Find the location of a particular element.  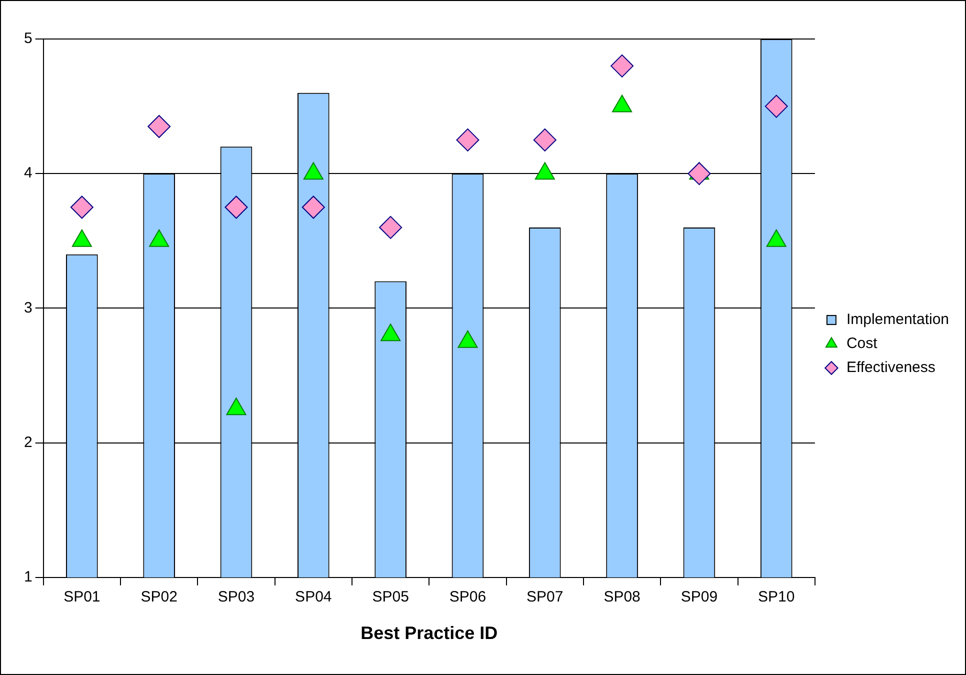

y-tick-label: 4 is located at coordinates (28, 173).